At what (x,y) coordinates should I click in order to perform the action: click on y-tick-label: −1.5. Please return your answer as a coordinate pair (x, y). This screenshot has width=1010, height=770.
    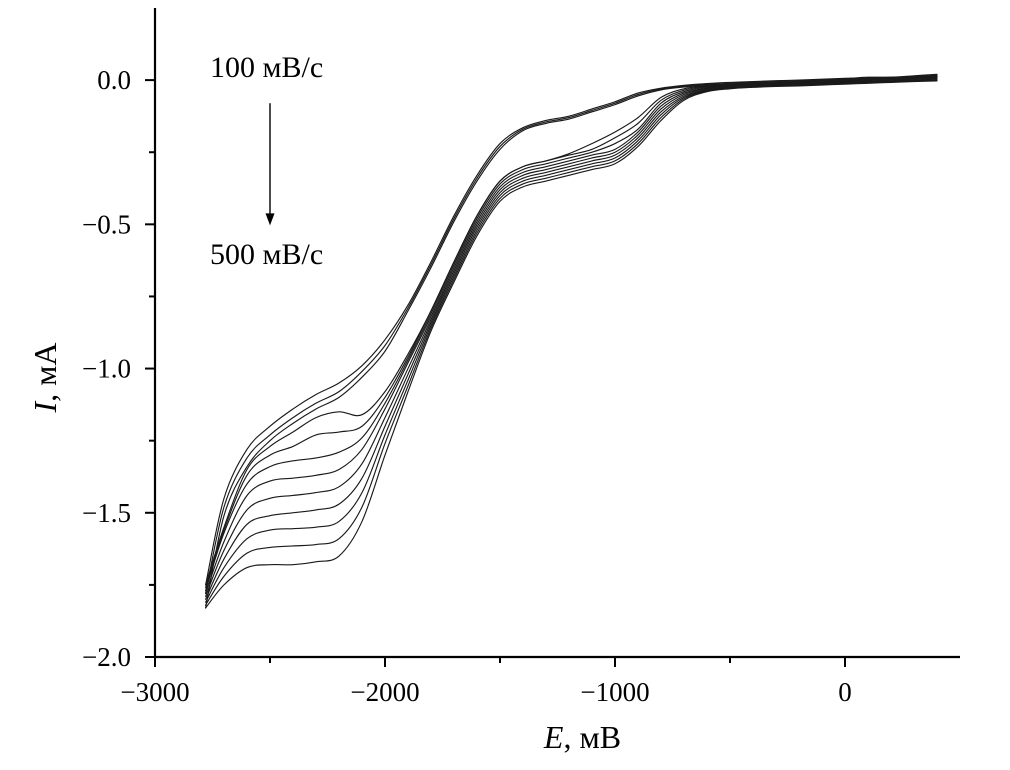
    Looking at the image, I should click on (106, 513).